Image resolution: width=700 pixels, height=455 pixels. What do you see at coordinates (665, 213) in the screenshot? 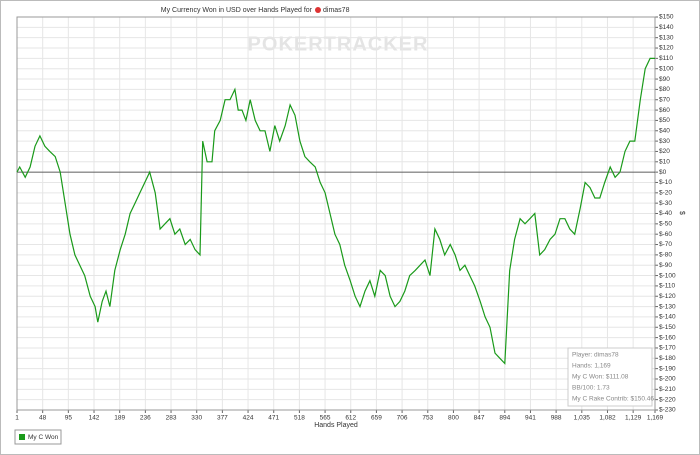
I see `y-tick-label: $-40` at bounding box center [665, 213].